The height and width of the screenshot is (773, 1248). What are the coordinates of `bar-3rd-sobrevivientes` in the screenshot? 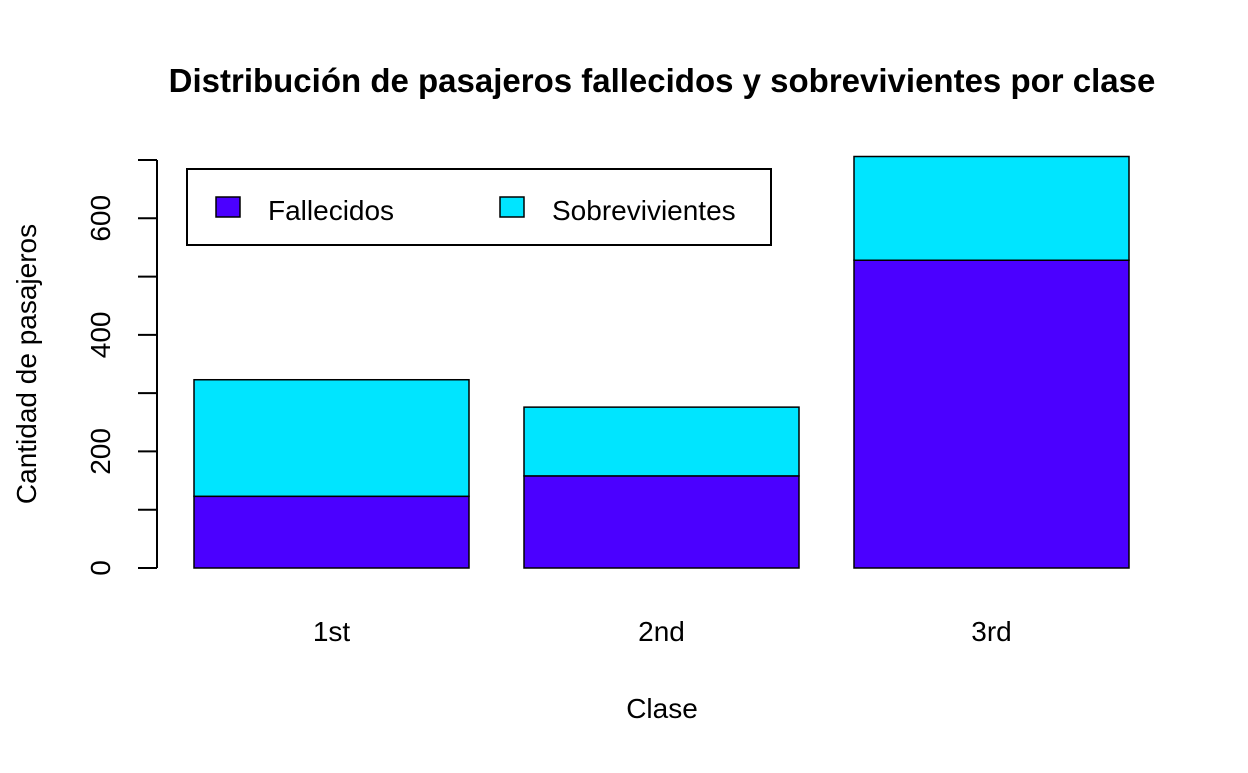 It's located at (991, 208).